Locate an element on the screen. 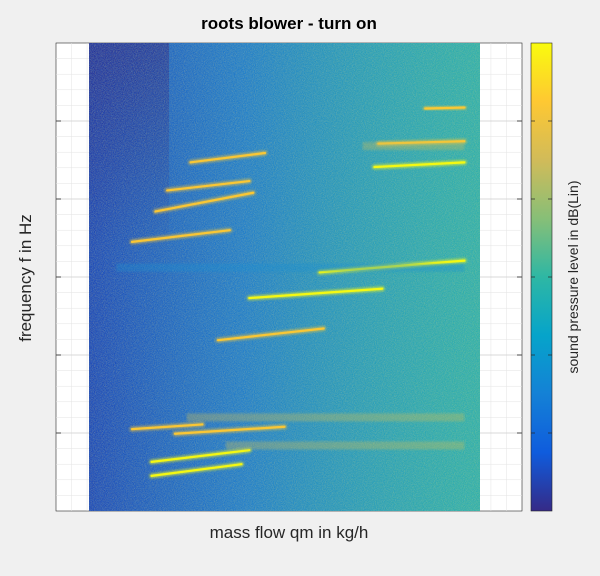 The image size is (600, 576). y-axis-label: frequency f in Hz is located at coordinates (25, 278).